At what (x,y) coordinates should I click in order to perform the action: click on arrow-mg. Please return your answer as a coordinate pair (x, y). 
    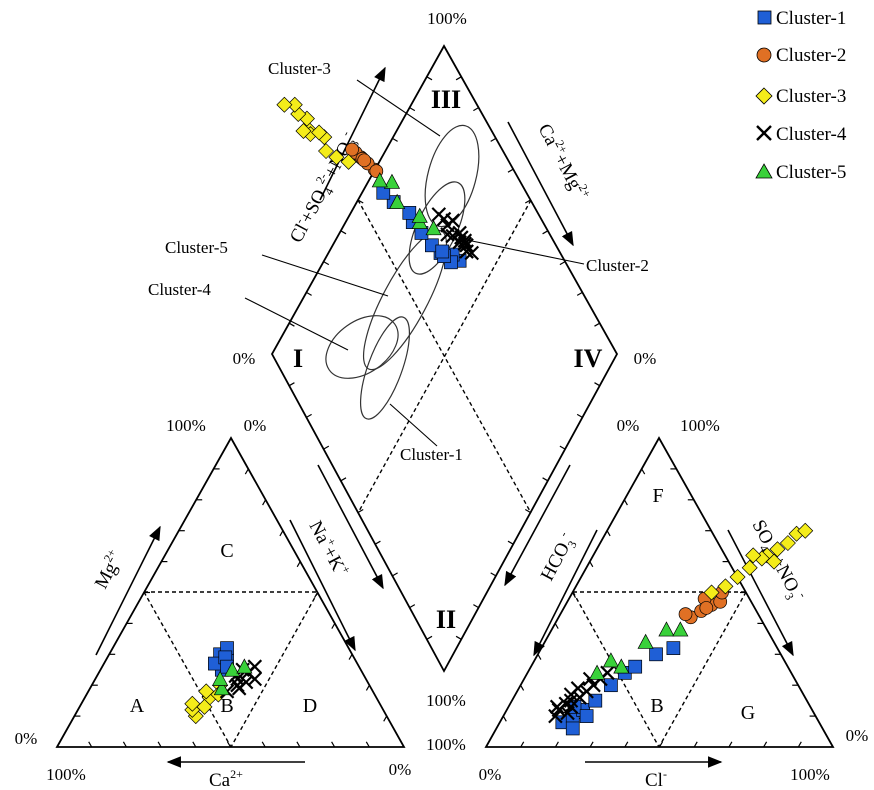
    Looking at the image, I should click on (128, 590).